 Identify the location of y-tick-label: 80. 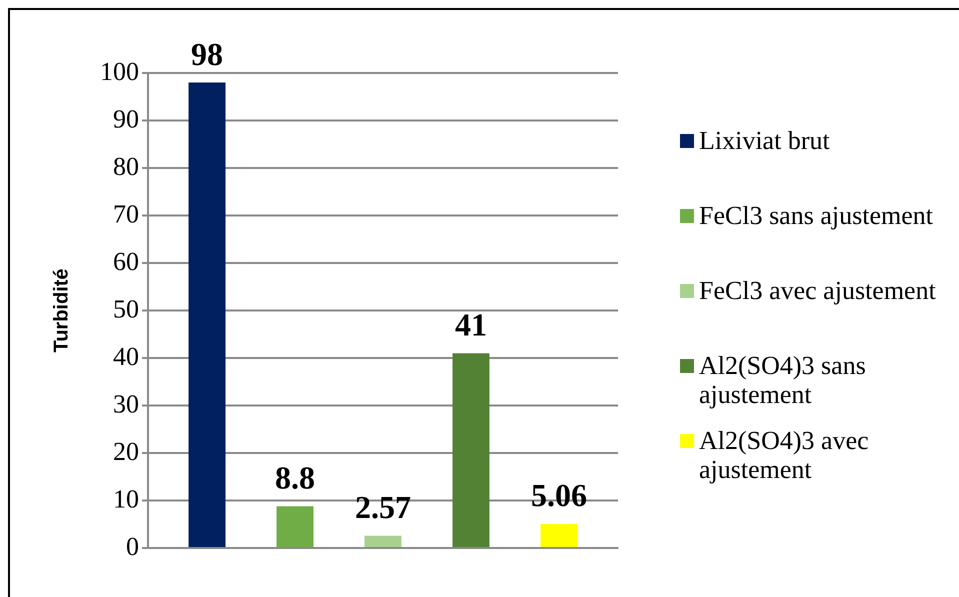
(126, 166).